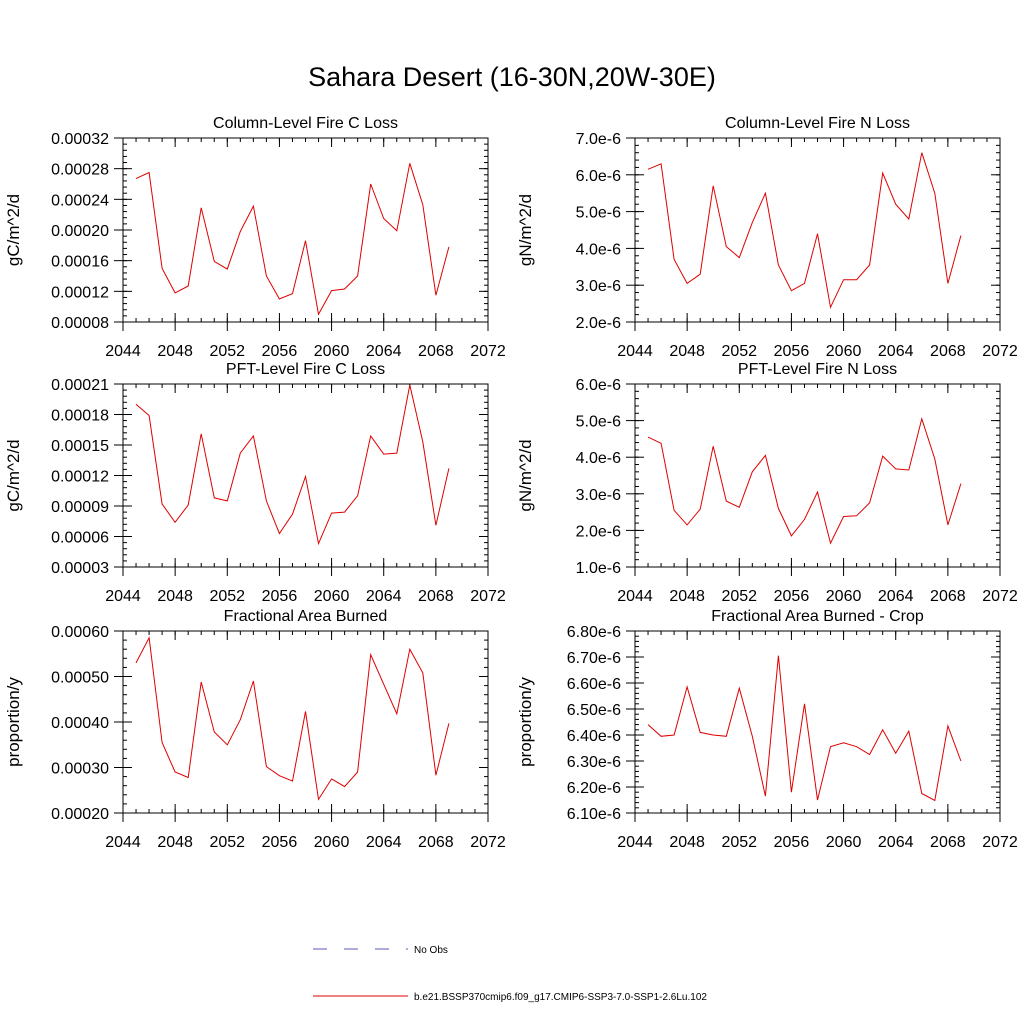 The height and width of the screenshot is (1024, 1024). What do you see at coordinates (80, 769) in the screenshot?
I see `y-tick-label: 0.00030` at bounding box center [80, 769].